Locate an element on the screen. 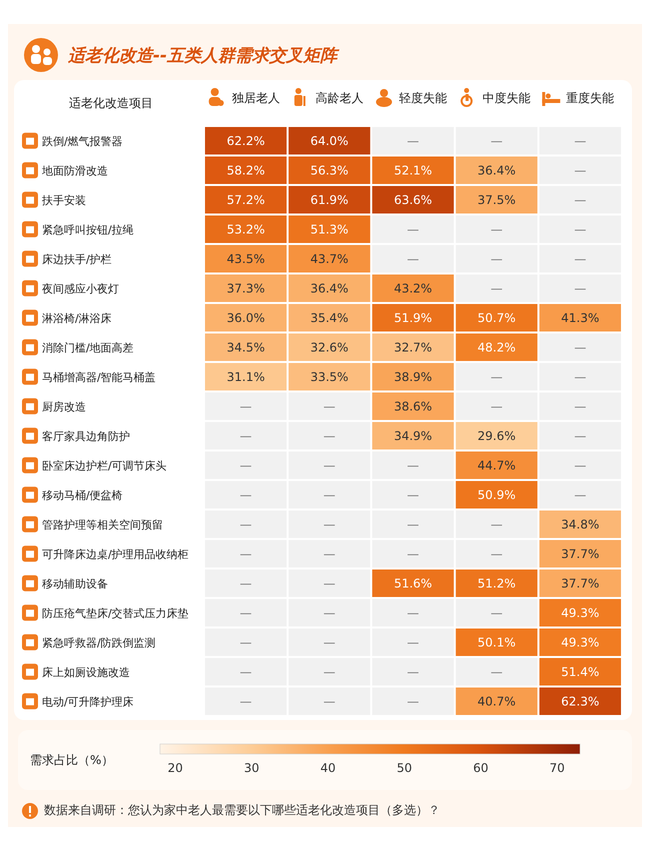 The image size is (650, 863). data-label: 51.6% is located at coordinates (413, 583).